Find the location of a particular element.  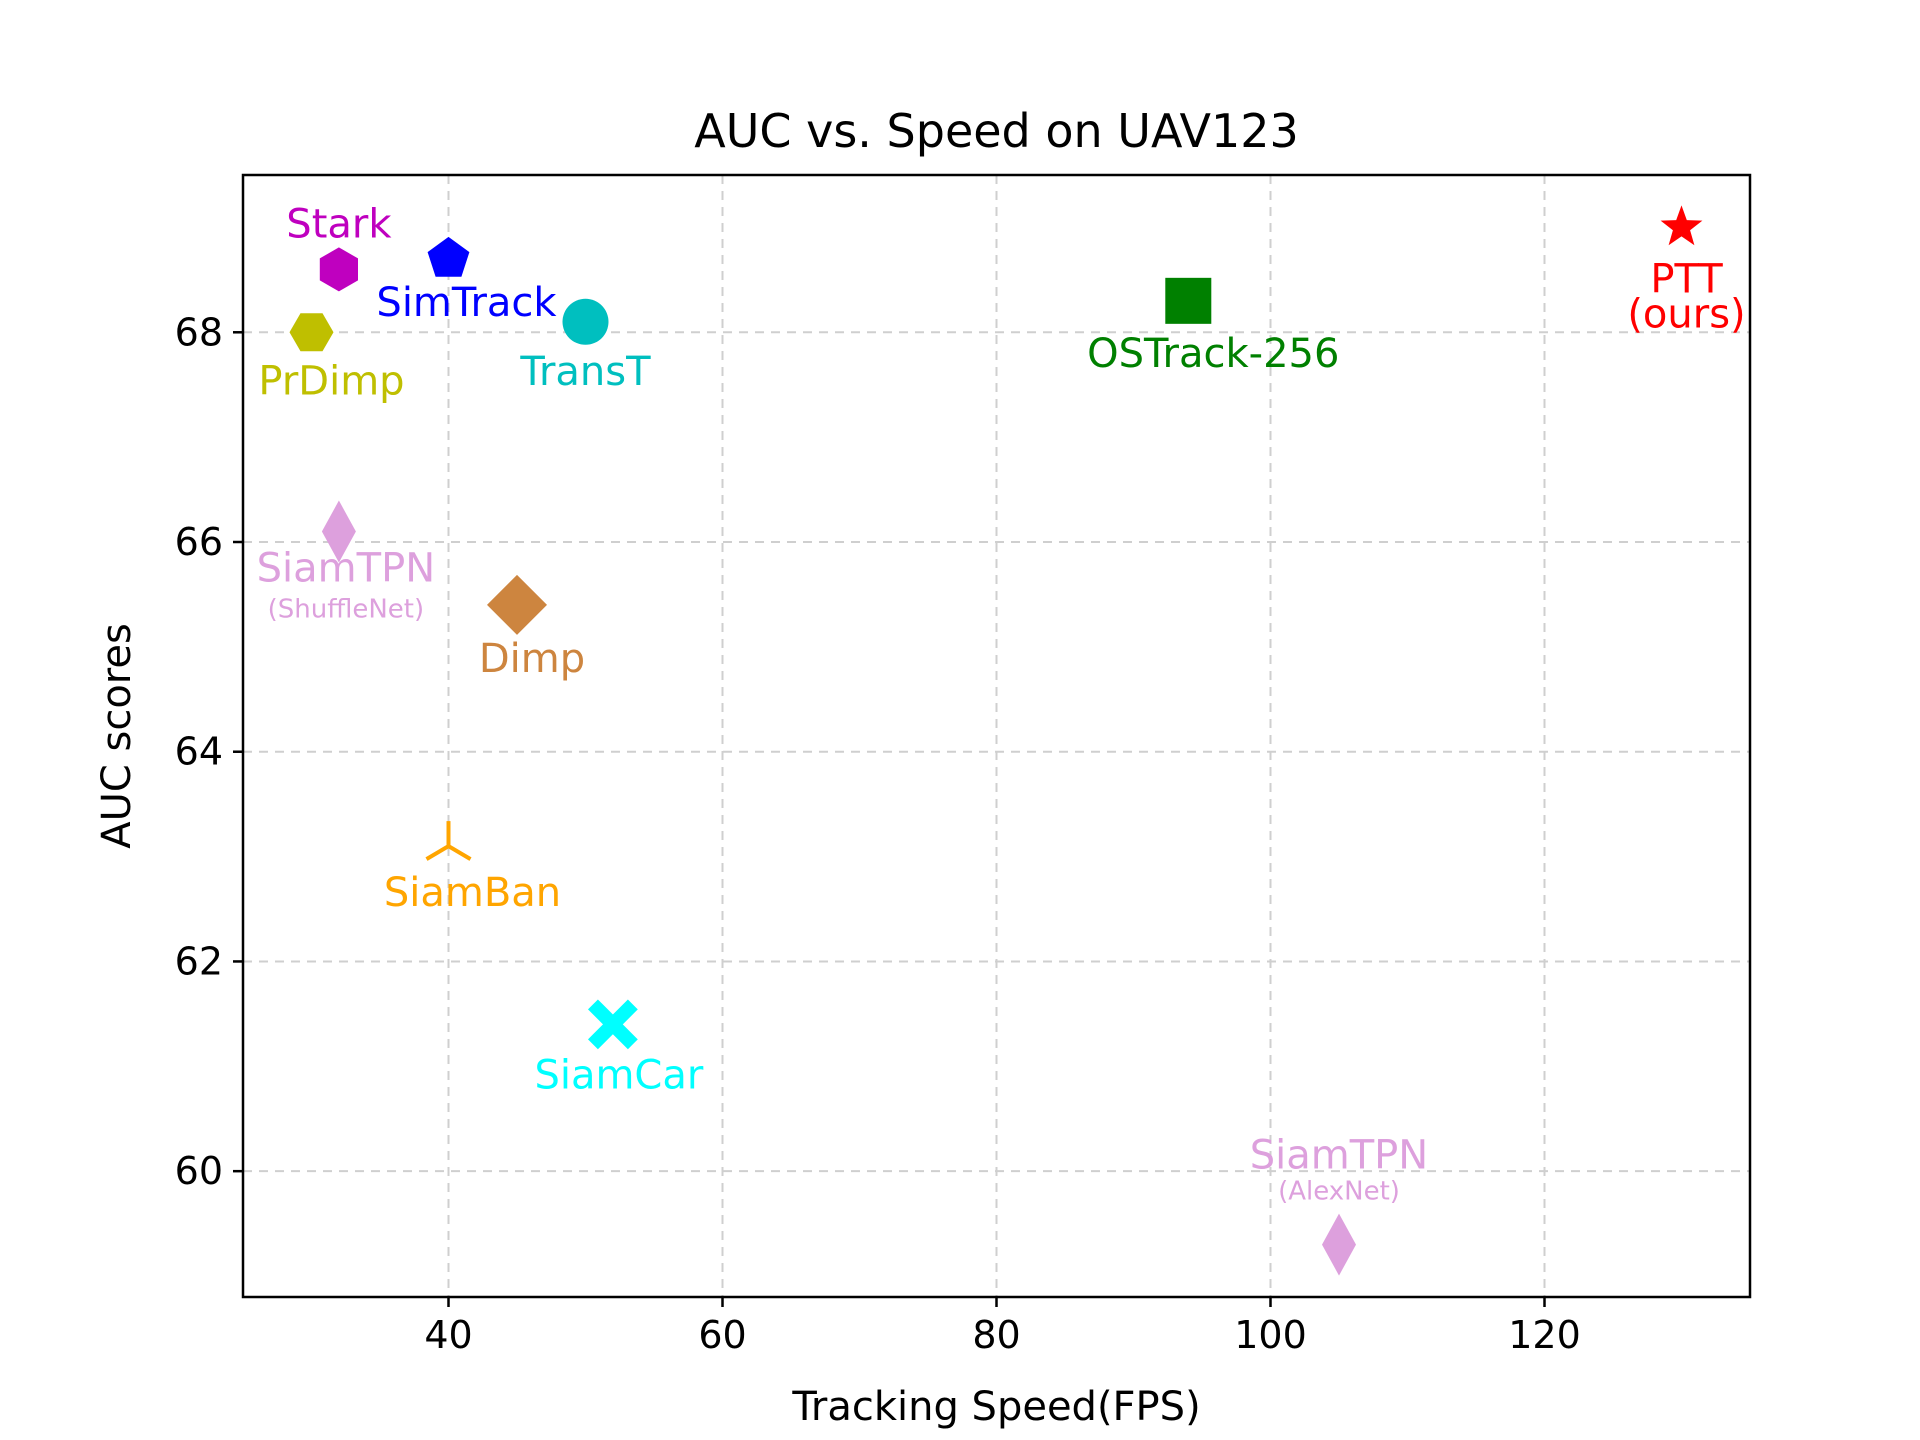

point-transt-label: TransT is located at coordinates (585, 372).